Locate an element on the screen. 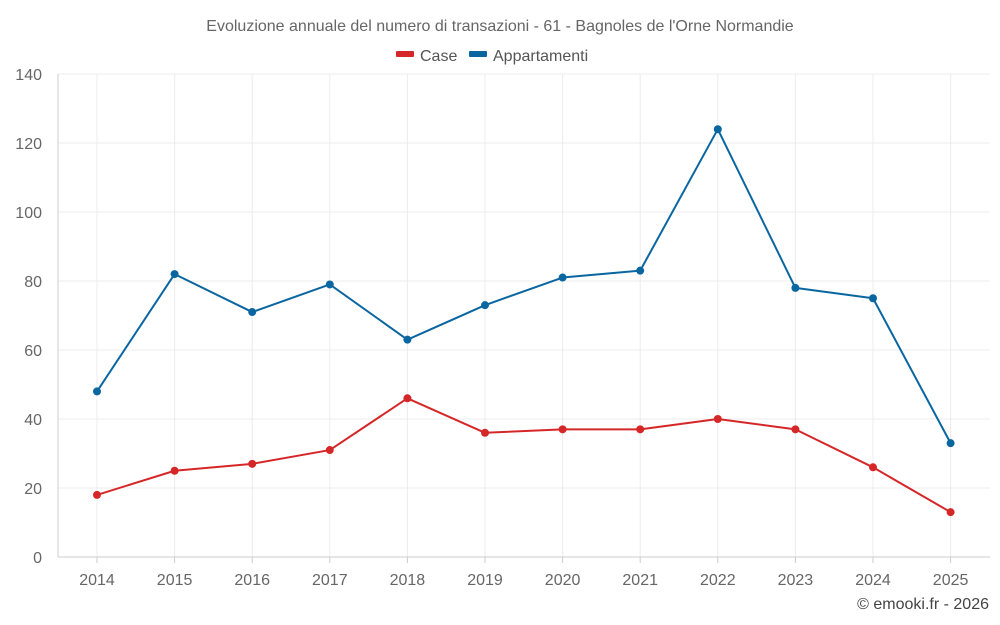 The height and width of the screenshot is (625, 1000). data-point-appartamenti-2019 is located at coordinates (485, 305).